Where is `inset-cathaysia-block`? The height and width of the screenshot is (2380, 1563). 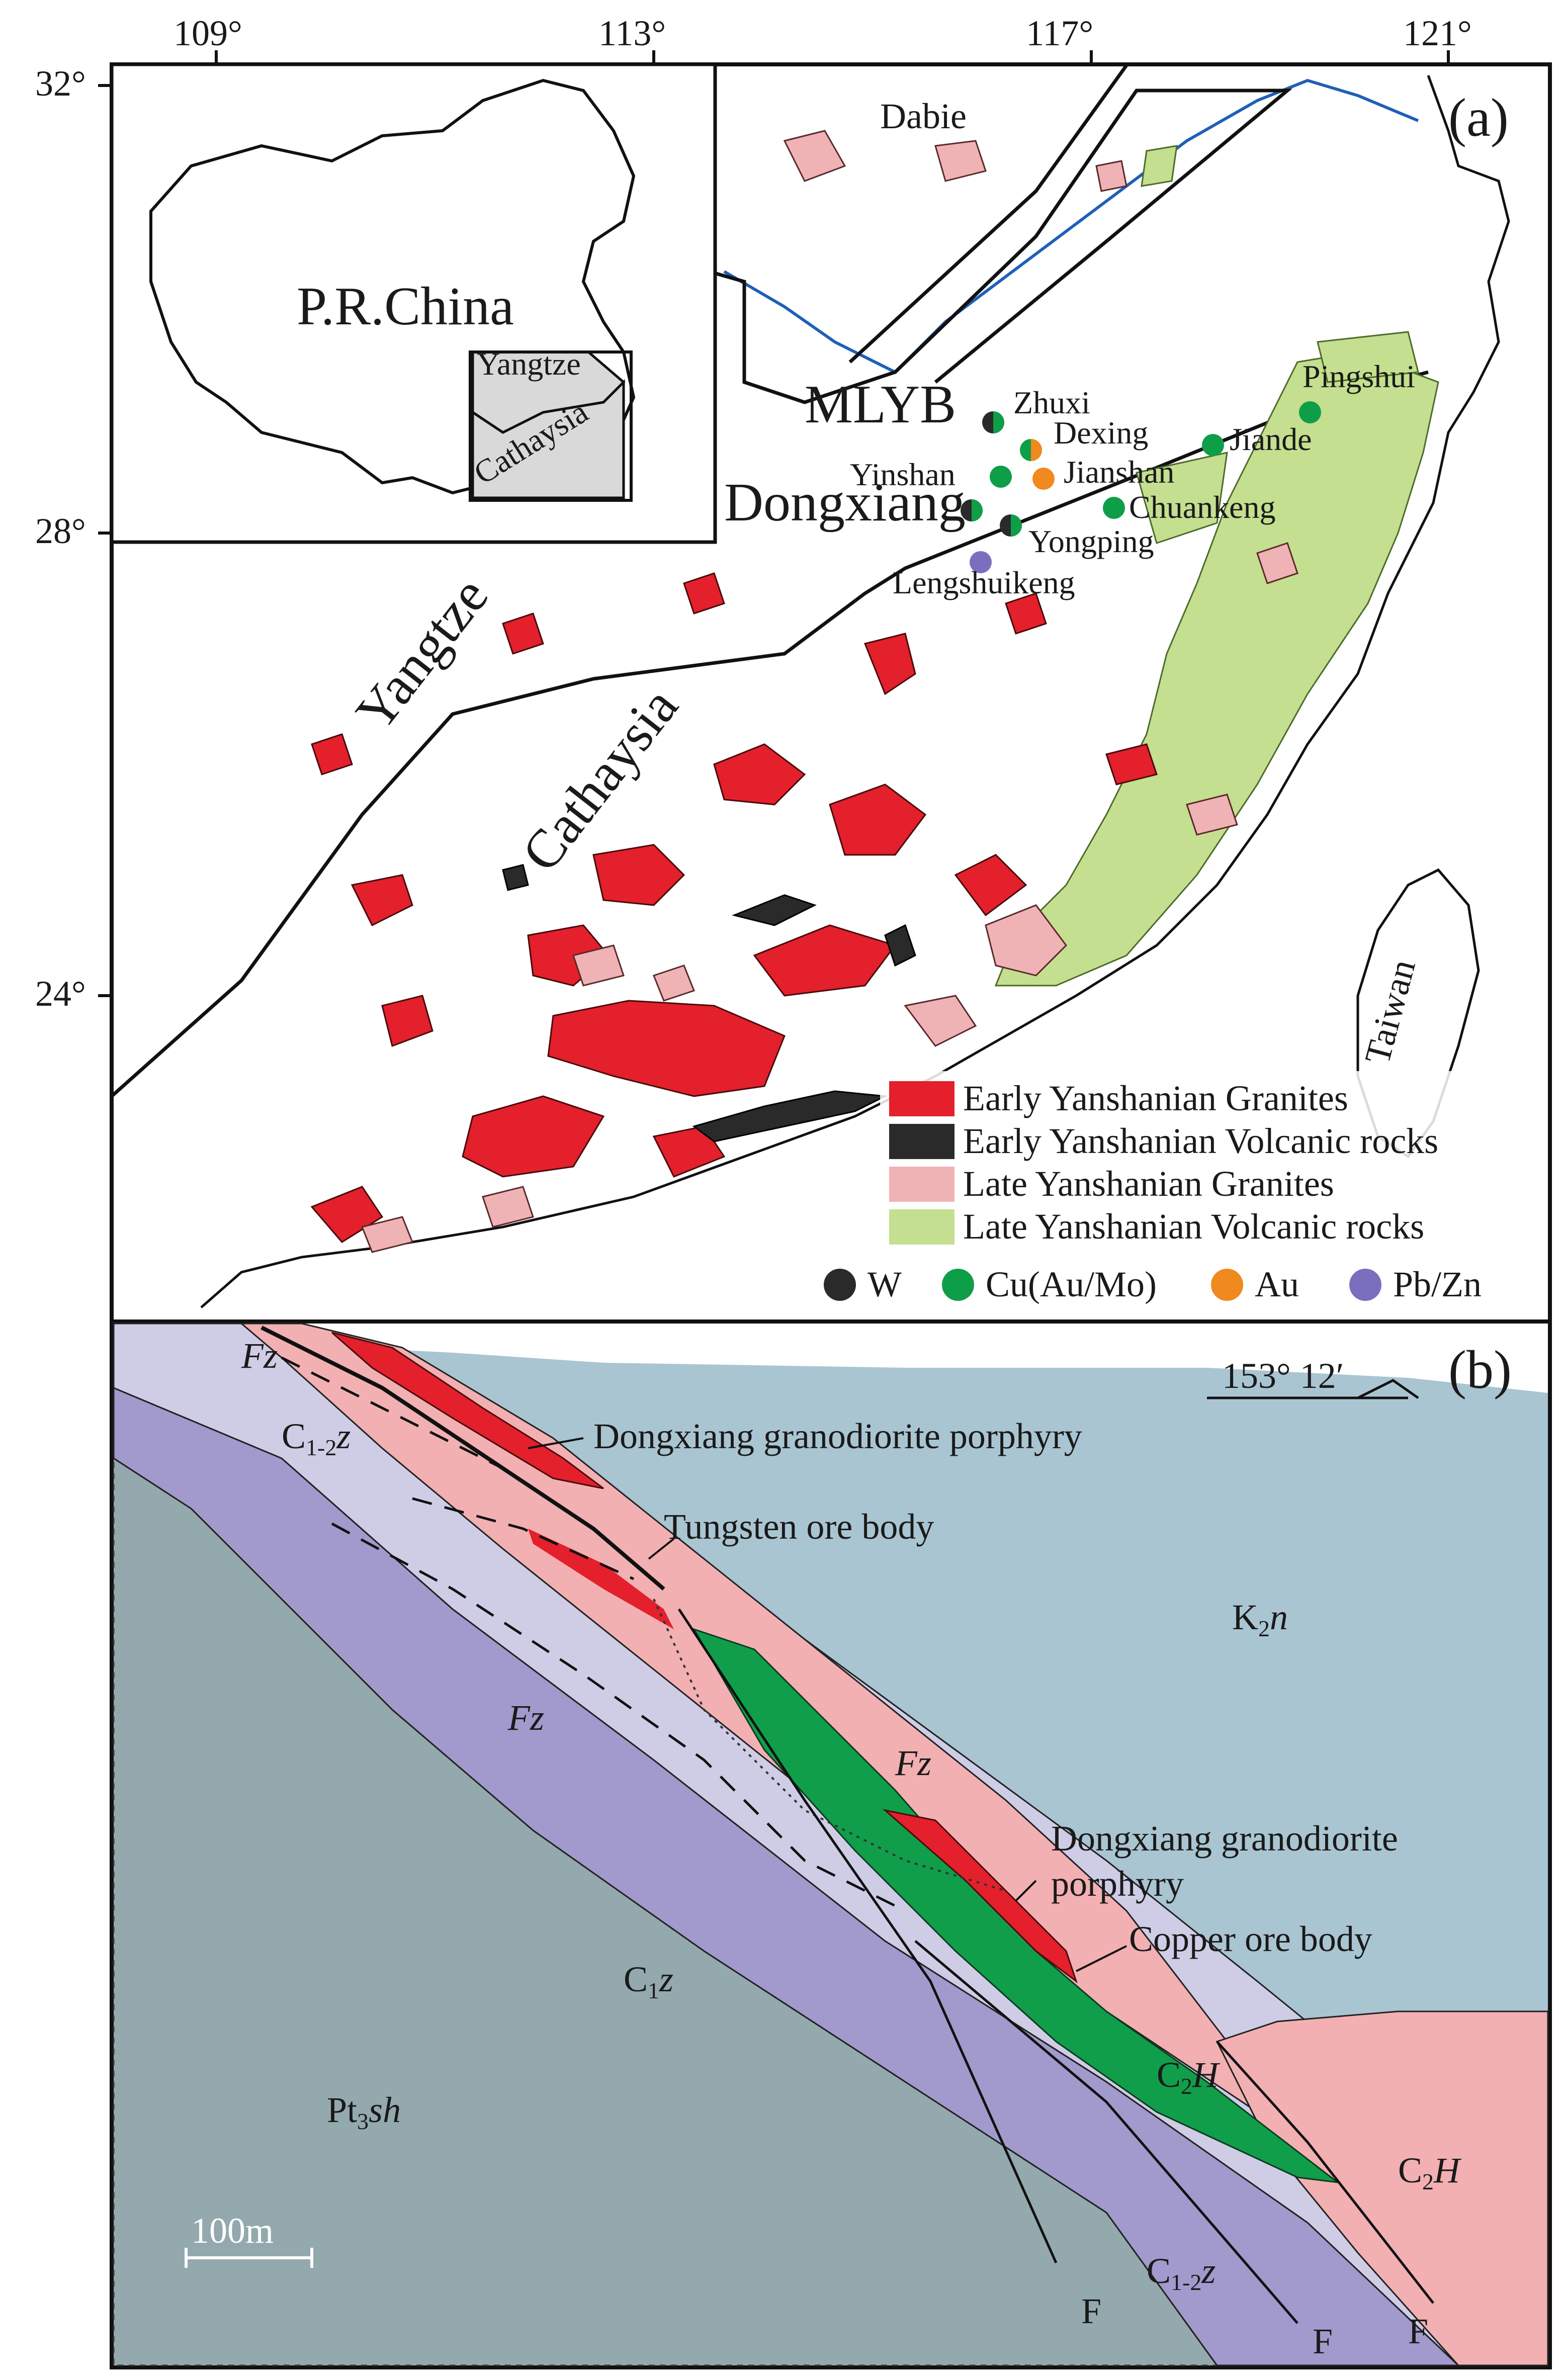 inset-cathaysia-block is located at coordinates (548, 439).